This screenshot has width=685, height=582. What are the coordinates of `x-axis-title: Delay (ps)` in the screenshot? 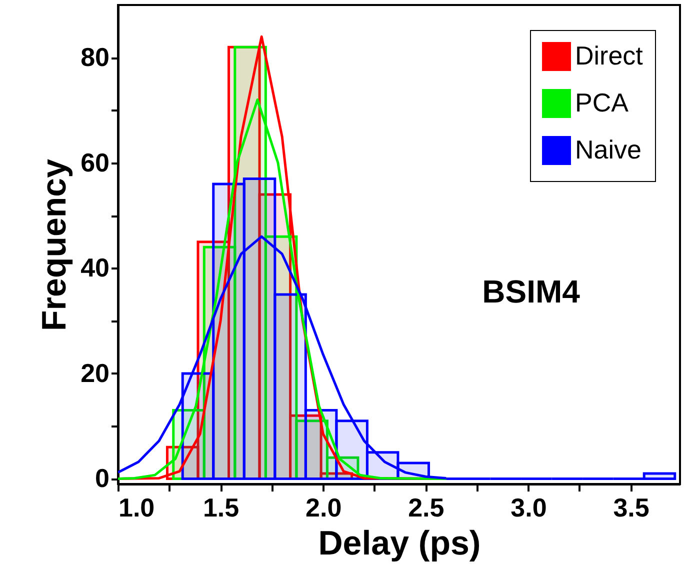 It's located at (399, 543).